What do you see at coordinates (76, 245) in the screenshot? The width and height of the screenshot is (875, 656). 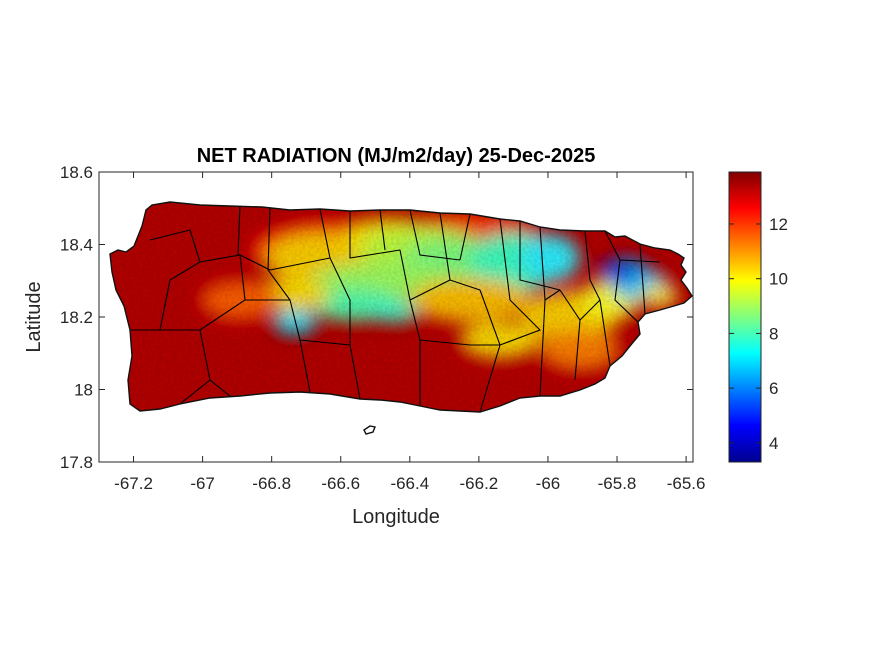 I see `y-tick-label: 18.4` at bounding box center [76, 245].